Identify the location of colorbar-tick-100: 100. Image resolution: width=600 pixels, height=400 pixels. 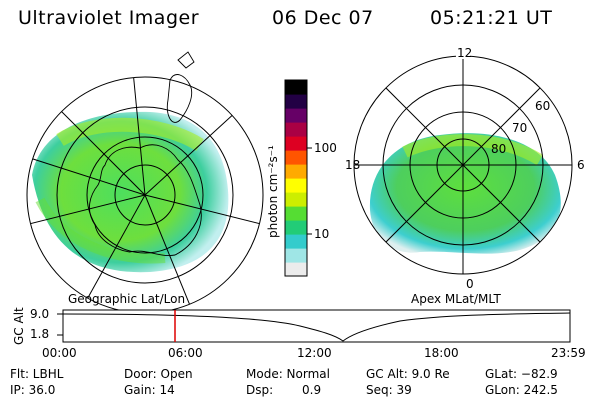
(325, 148).